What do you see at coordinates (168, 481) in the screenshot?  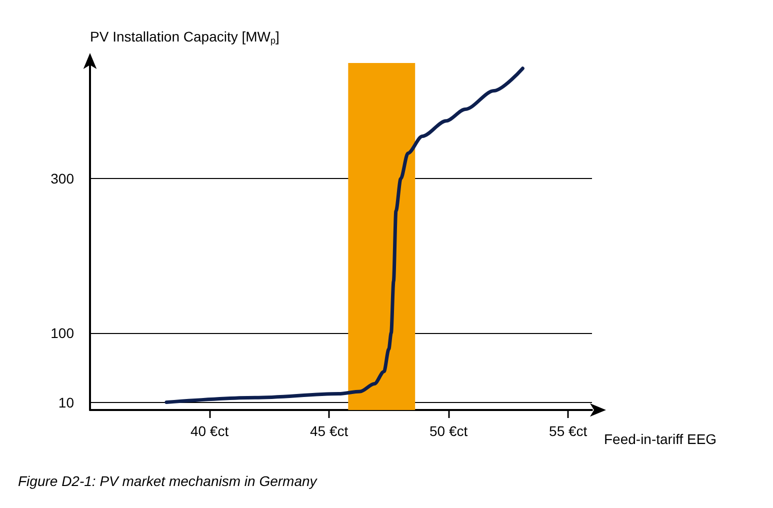 I see `caption: Figure D2-1: PV market mechanism in Germany` at bounding box center [168, 481].